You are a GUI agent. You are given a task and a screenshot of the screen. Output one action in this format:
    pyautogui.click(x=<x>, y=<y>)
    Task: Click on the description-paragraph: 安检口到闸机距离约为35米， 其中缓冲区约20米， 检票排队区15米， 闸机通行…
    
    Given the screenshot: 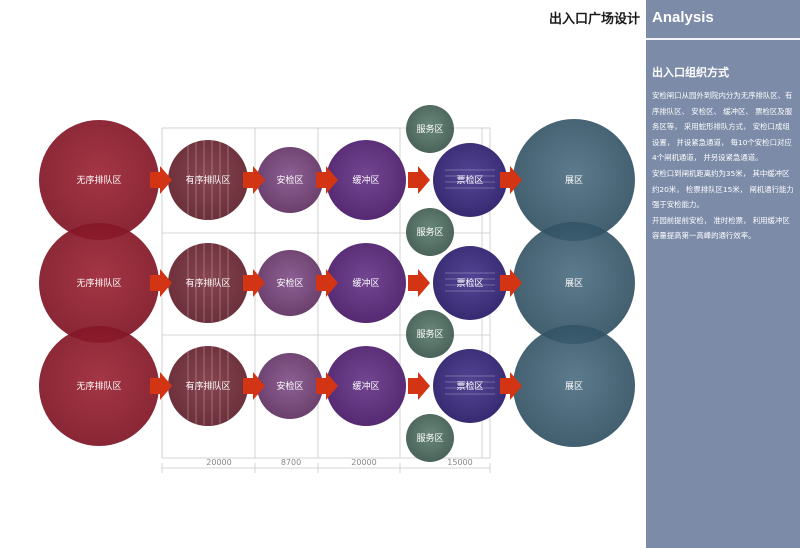 What is the action you would take?
    pyautogui.click(x=723, y=189)
    